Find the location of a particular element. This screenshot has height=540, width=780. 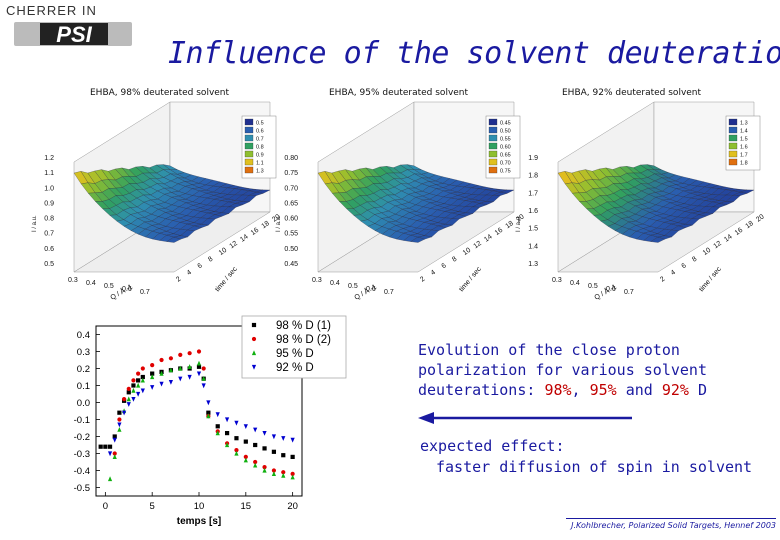

legend-label: 1.6 is located at coordinates (744, 148).